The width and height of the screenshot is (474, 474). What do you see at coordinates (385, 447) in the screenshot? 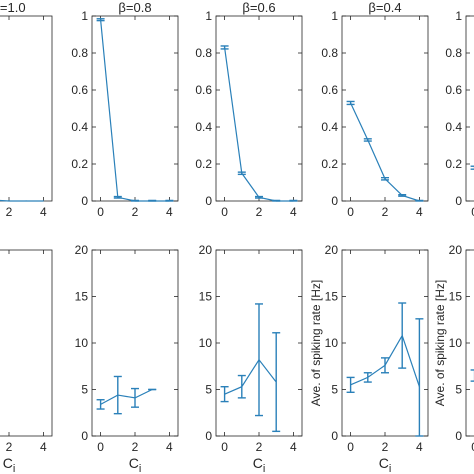
I see `chart-8-xtick-label-1: 2` at bounding box center [385, 447].